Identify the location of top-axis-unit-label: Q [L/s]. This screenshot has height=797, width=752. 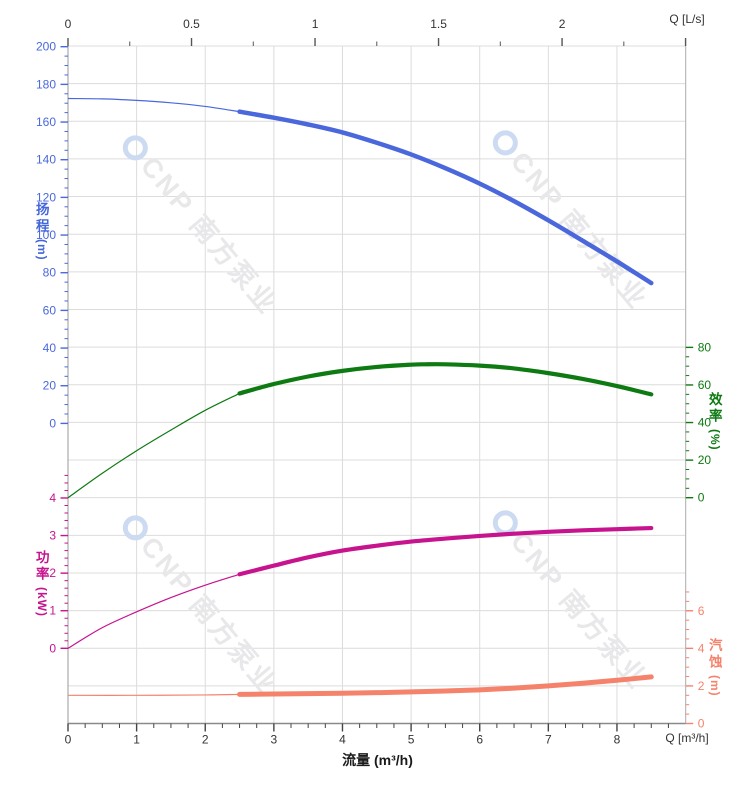
(687, 19).